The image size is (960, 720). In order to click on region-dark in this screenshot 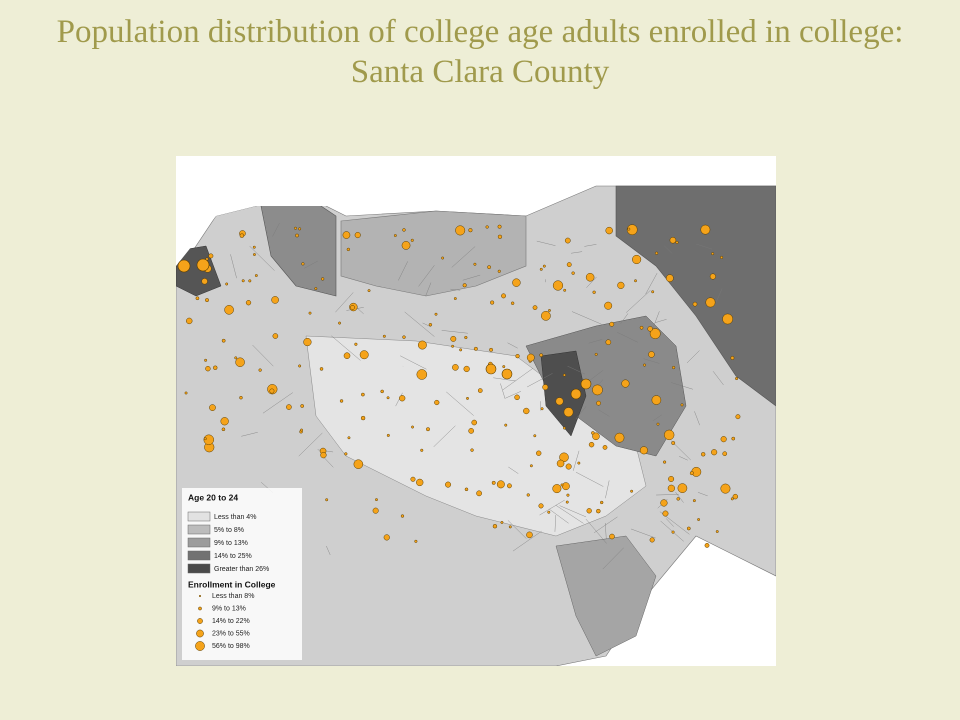, I will do `click(695, 296)`.